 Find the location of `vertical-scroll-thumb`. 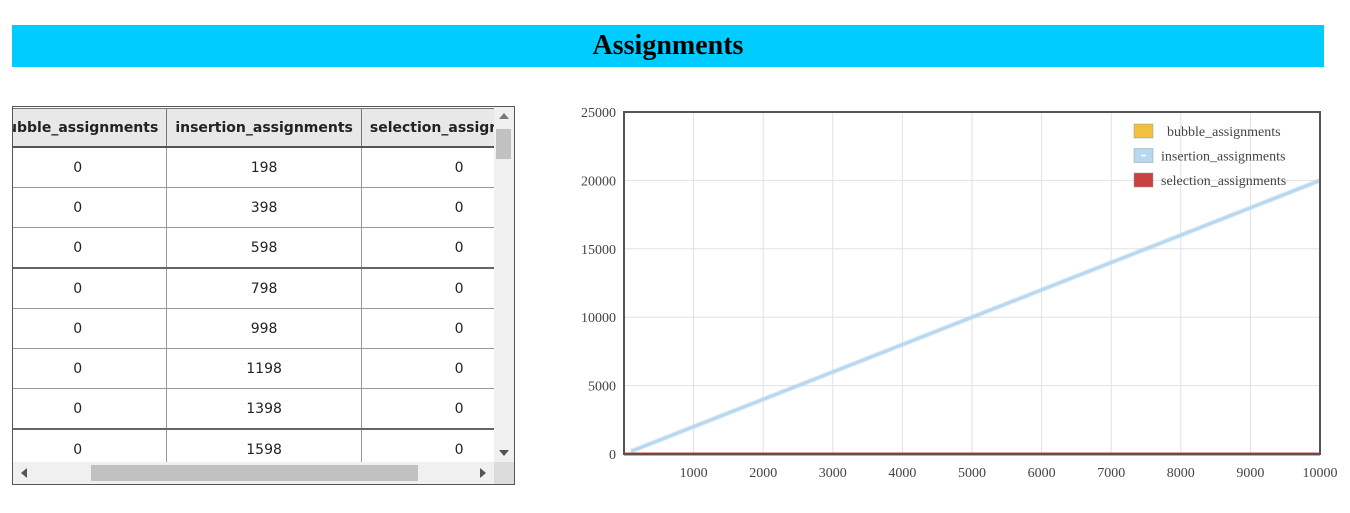

vertical-scroll-thumb is located at coordinates (503, 144).